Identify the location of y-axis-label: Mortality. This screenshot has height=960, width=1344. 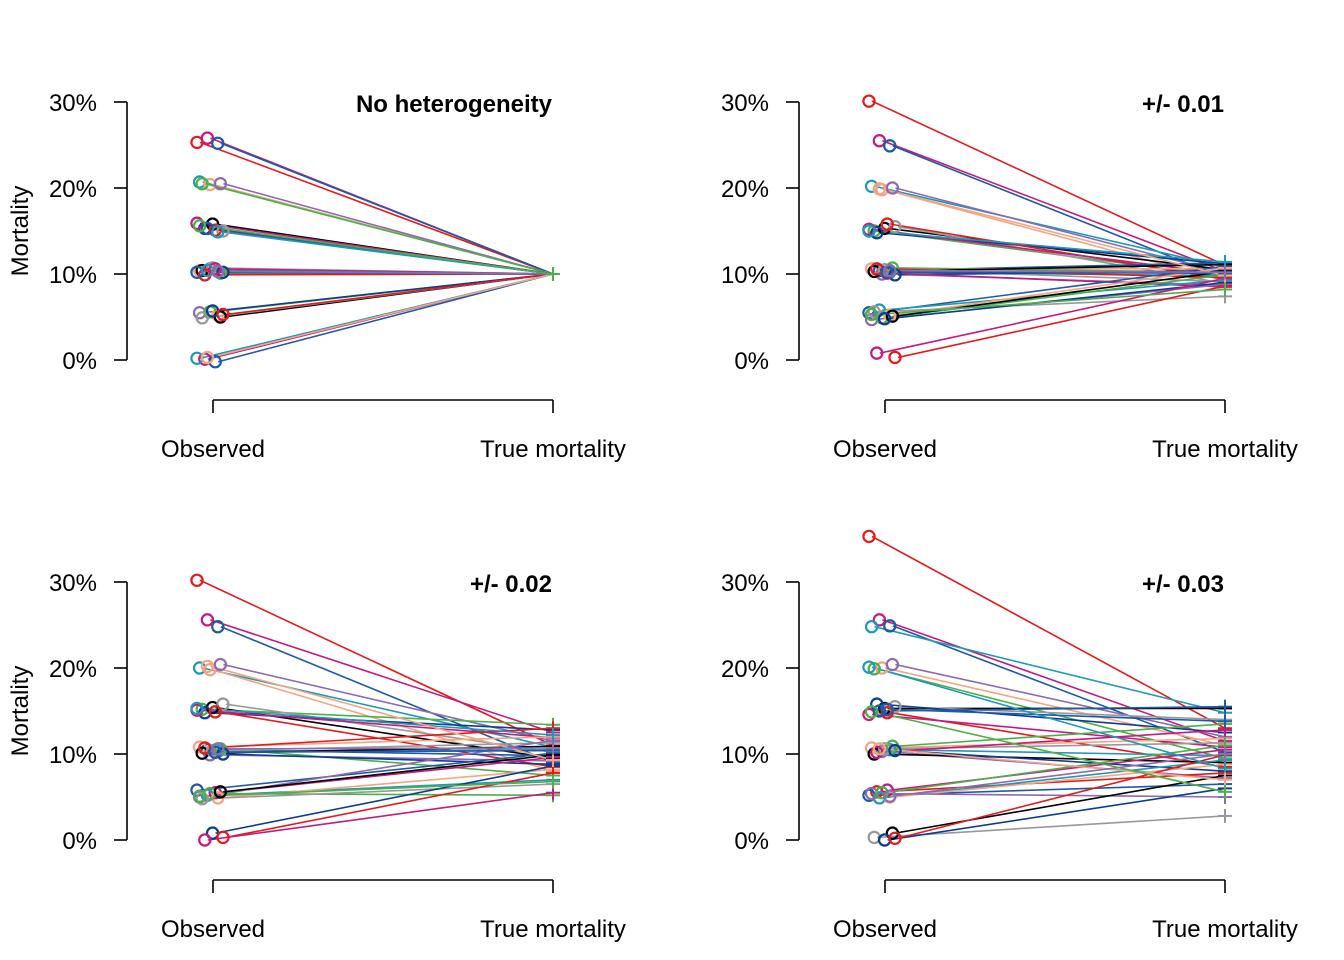
(20, 231).